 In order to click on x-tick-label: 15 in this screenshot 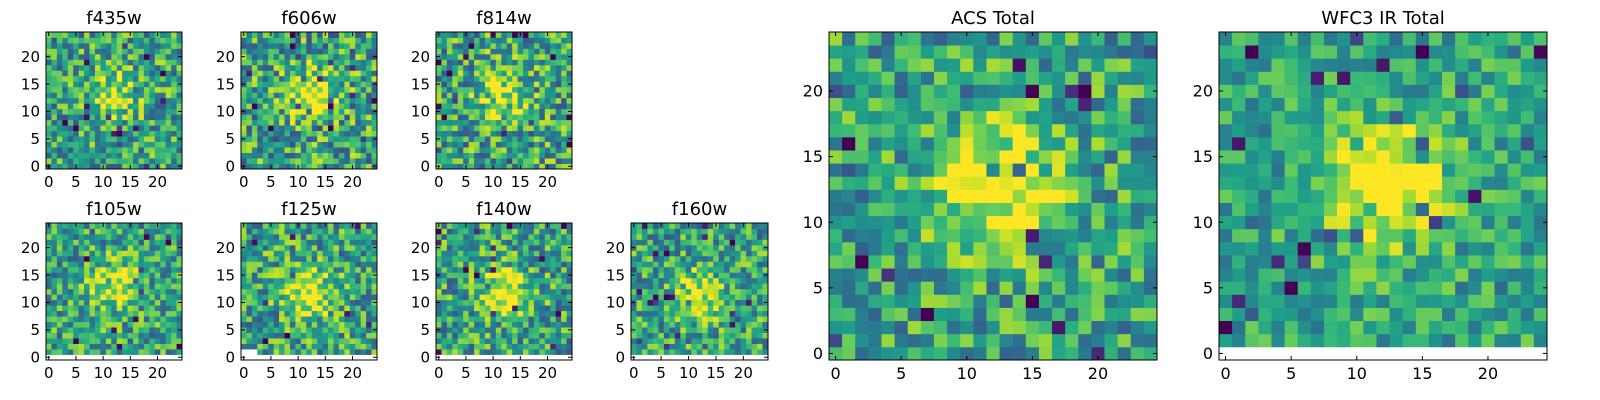, I will do `click(325, 373)`.